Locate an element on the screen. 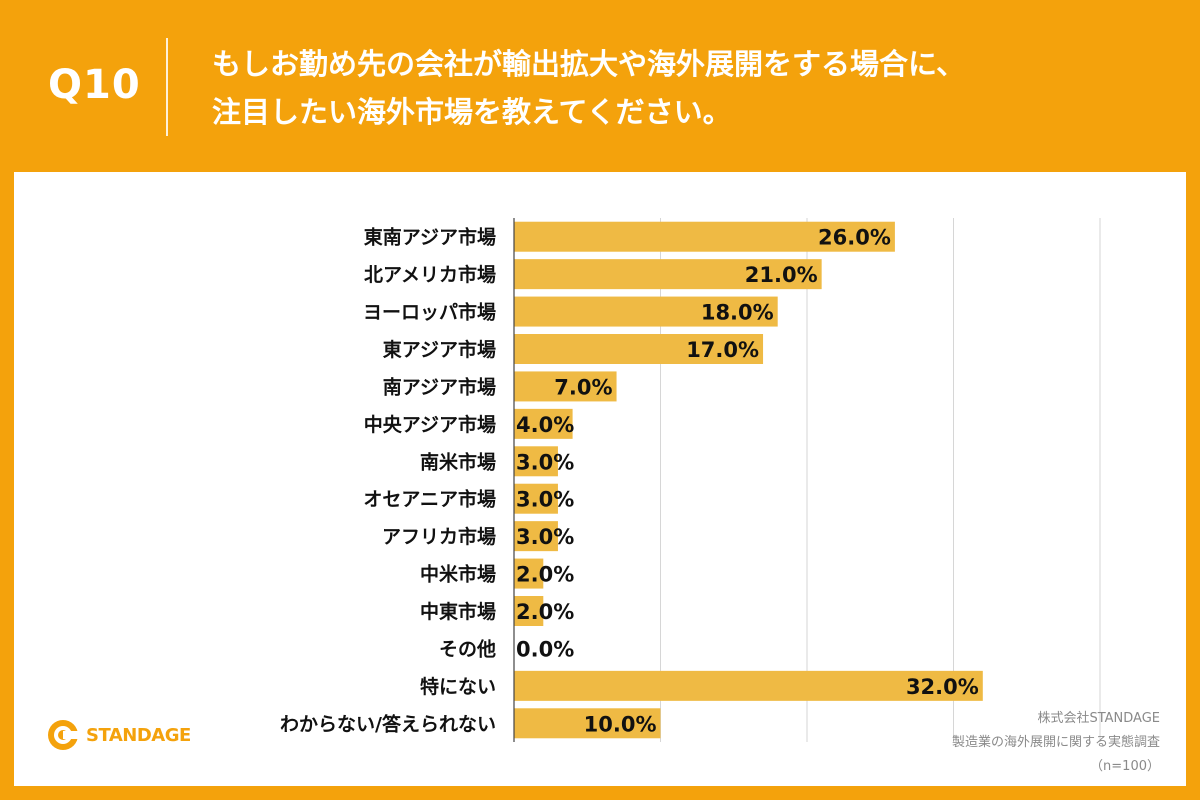 Image resolution: width=1200 pixels, height=800 pixels. question-line-2: 注目したい海外市場を教えてください。 is located at coordinates (472, 112).